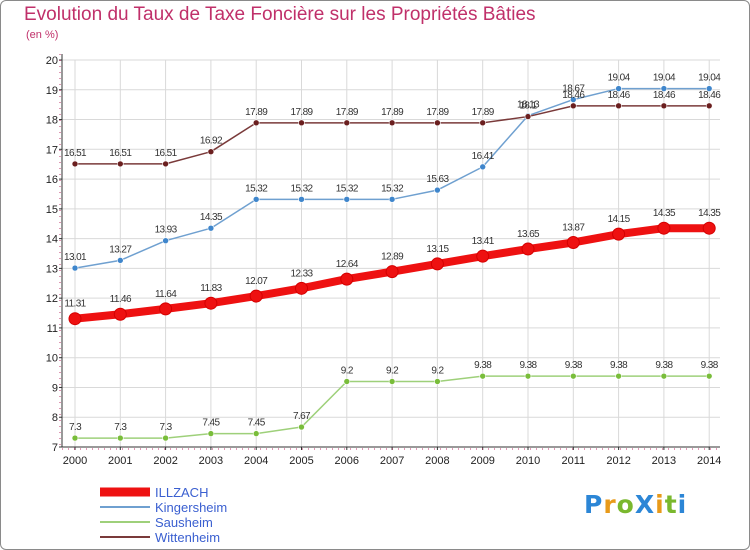 Image resolution: width=750 pixels, height=550 pixels. I want to click on x-tick-label: 2011, so click(573, 461).